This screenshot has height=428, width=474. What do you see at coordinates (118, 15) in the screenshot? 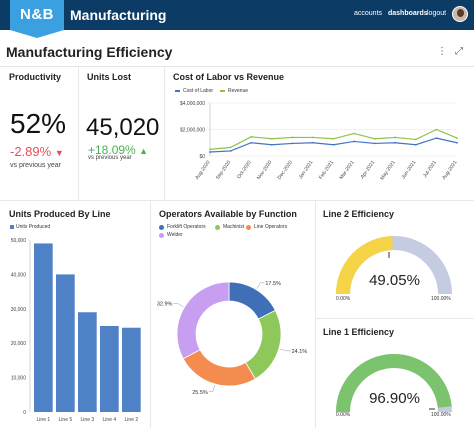
I see `brand-name: Manufacturing` at bounding box center [118, 15].